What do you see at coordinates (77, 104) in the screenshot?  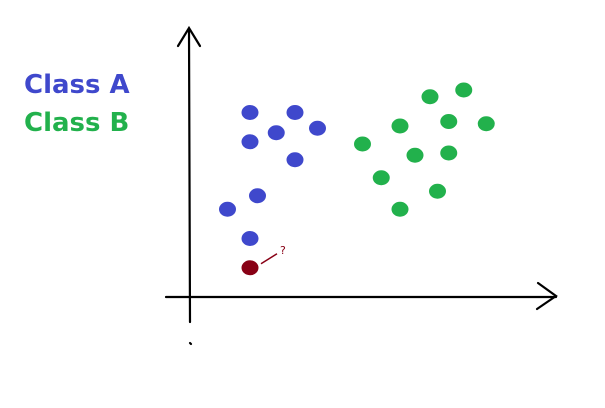 I see `legend: Class A Class B` at bounding box center [77, 104].